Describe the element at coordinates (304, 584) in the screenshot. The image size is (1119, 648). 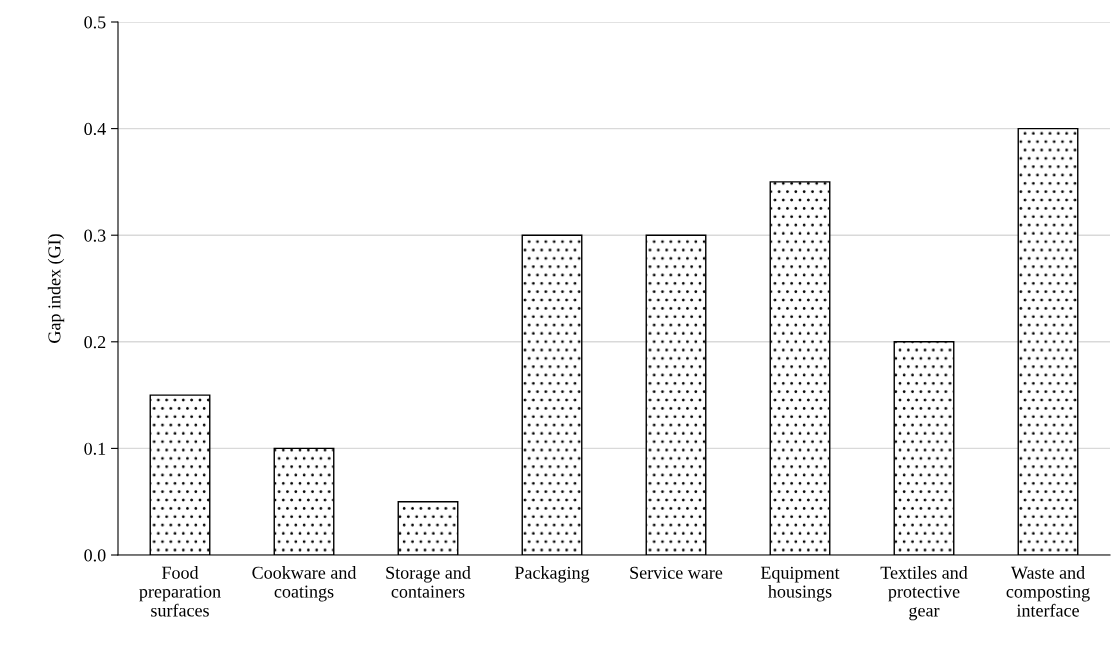
I see `x-tick-label: Cookware and coatings` at that location.